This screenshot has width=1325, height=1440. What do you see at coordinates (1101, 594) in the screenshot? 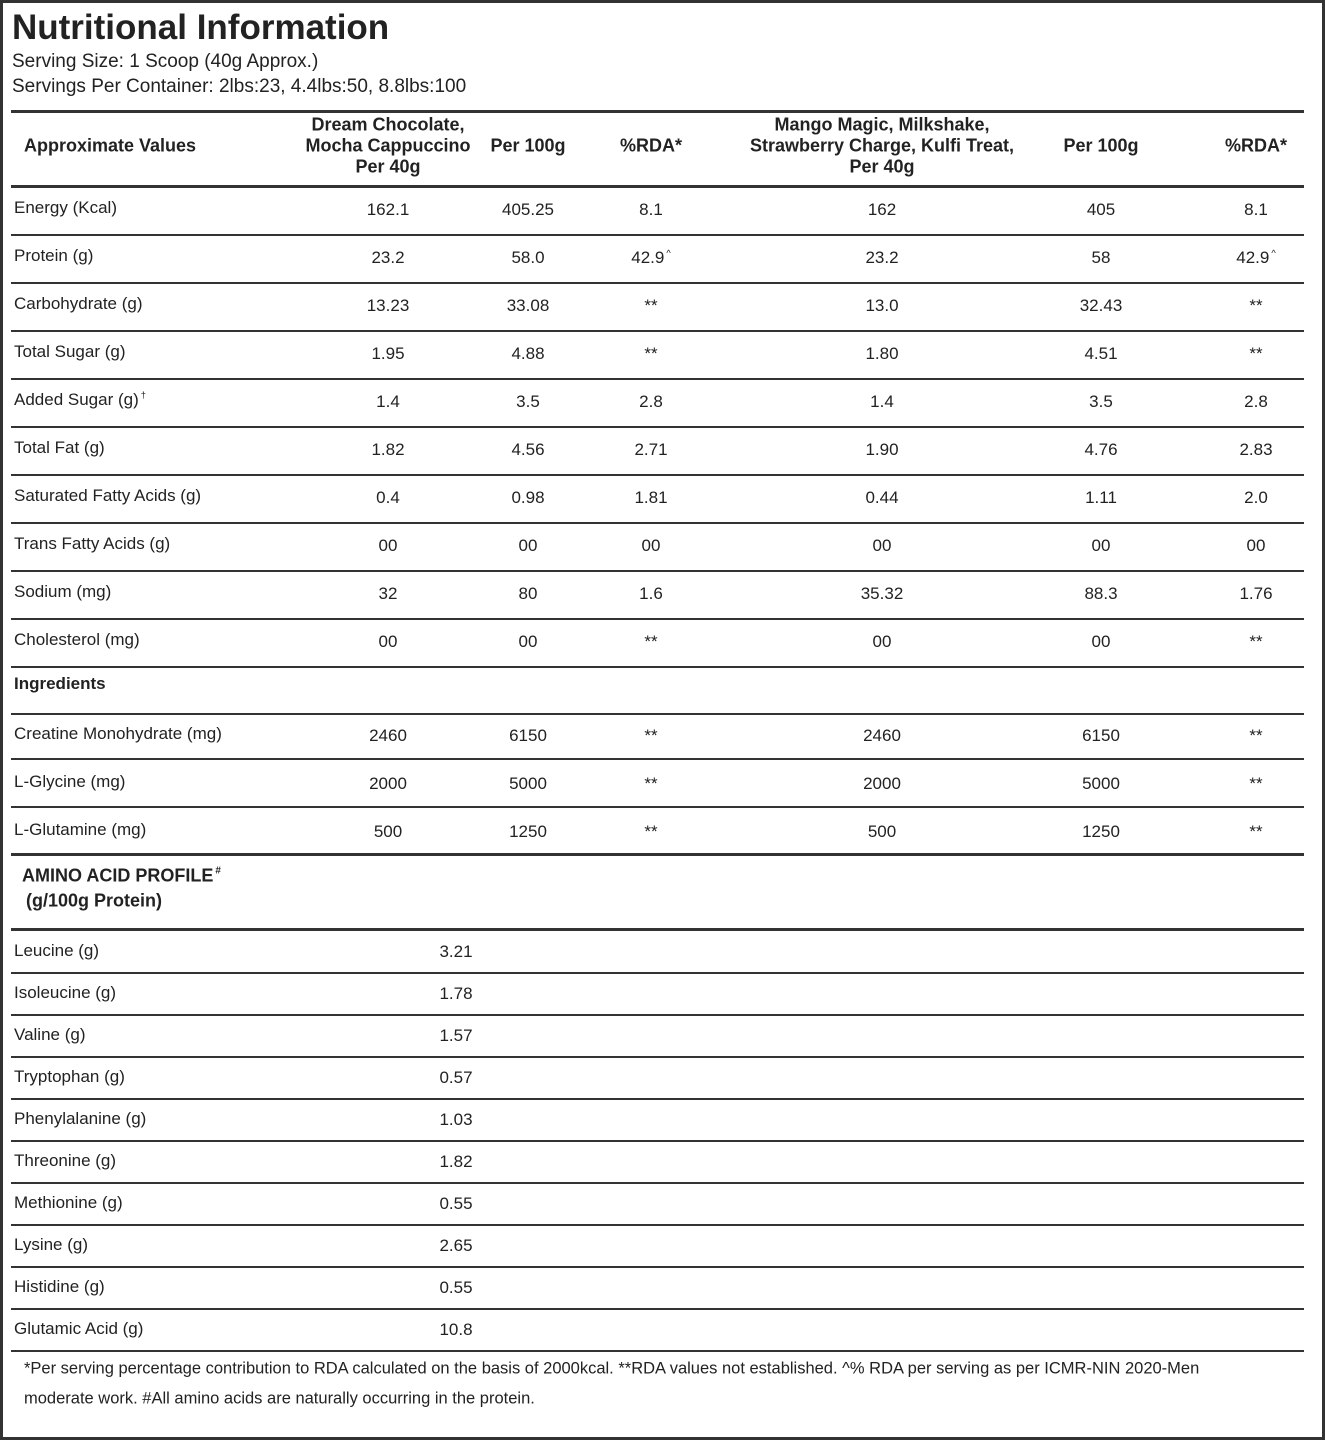
I see `cell: 88.3` at bounding box center [1101, 594].